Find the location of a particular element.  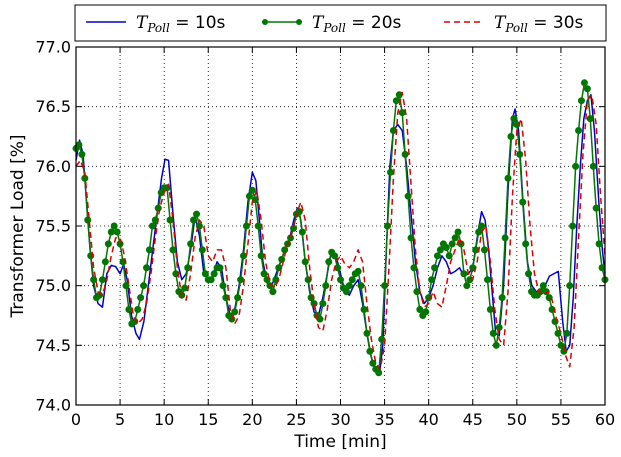

y-tick-label: 74.0 is located at coordinates (53, 405).